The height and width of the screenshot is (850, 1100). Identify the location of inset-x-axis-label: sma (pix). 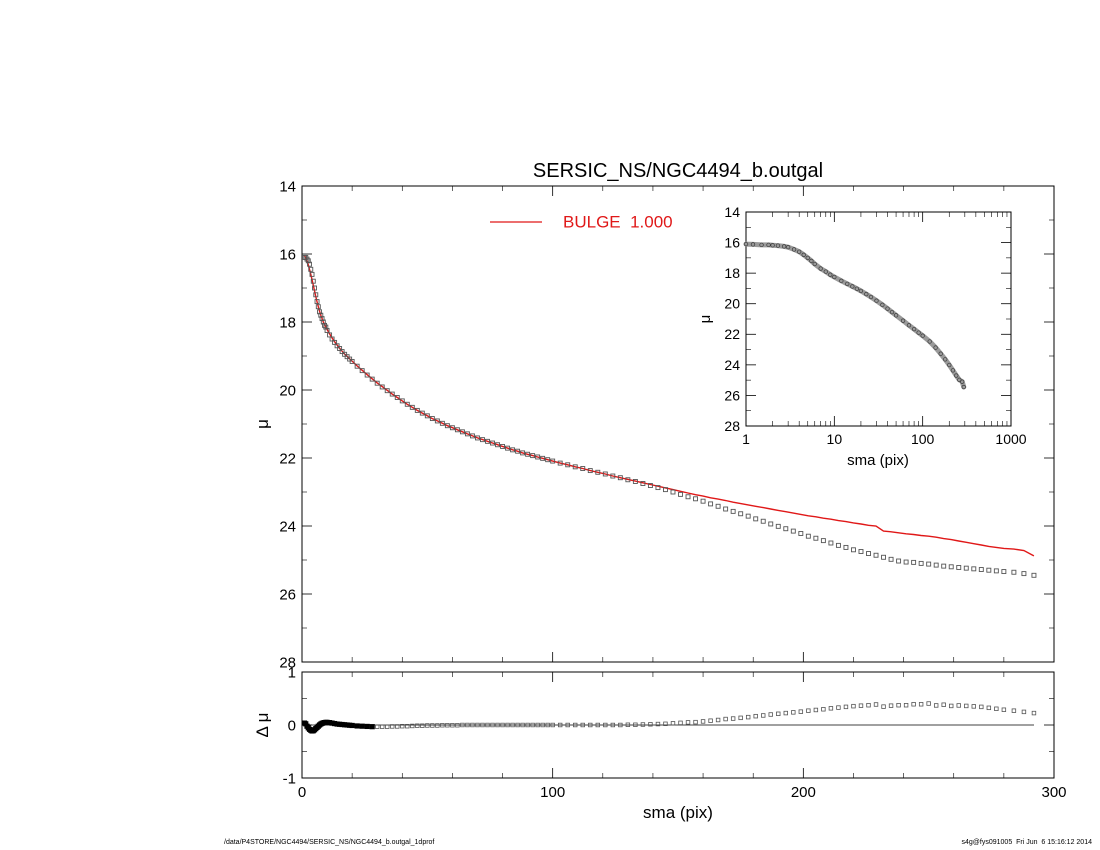
(878, 460).